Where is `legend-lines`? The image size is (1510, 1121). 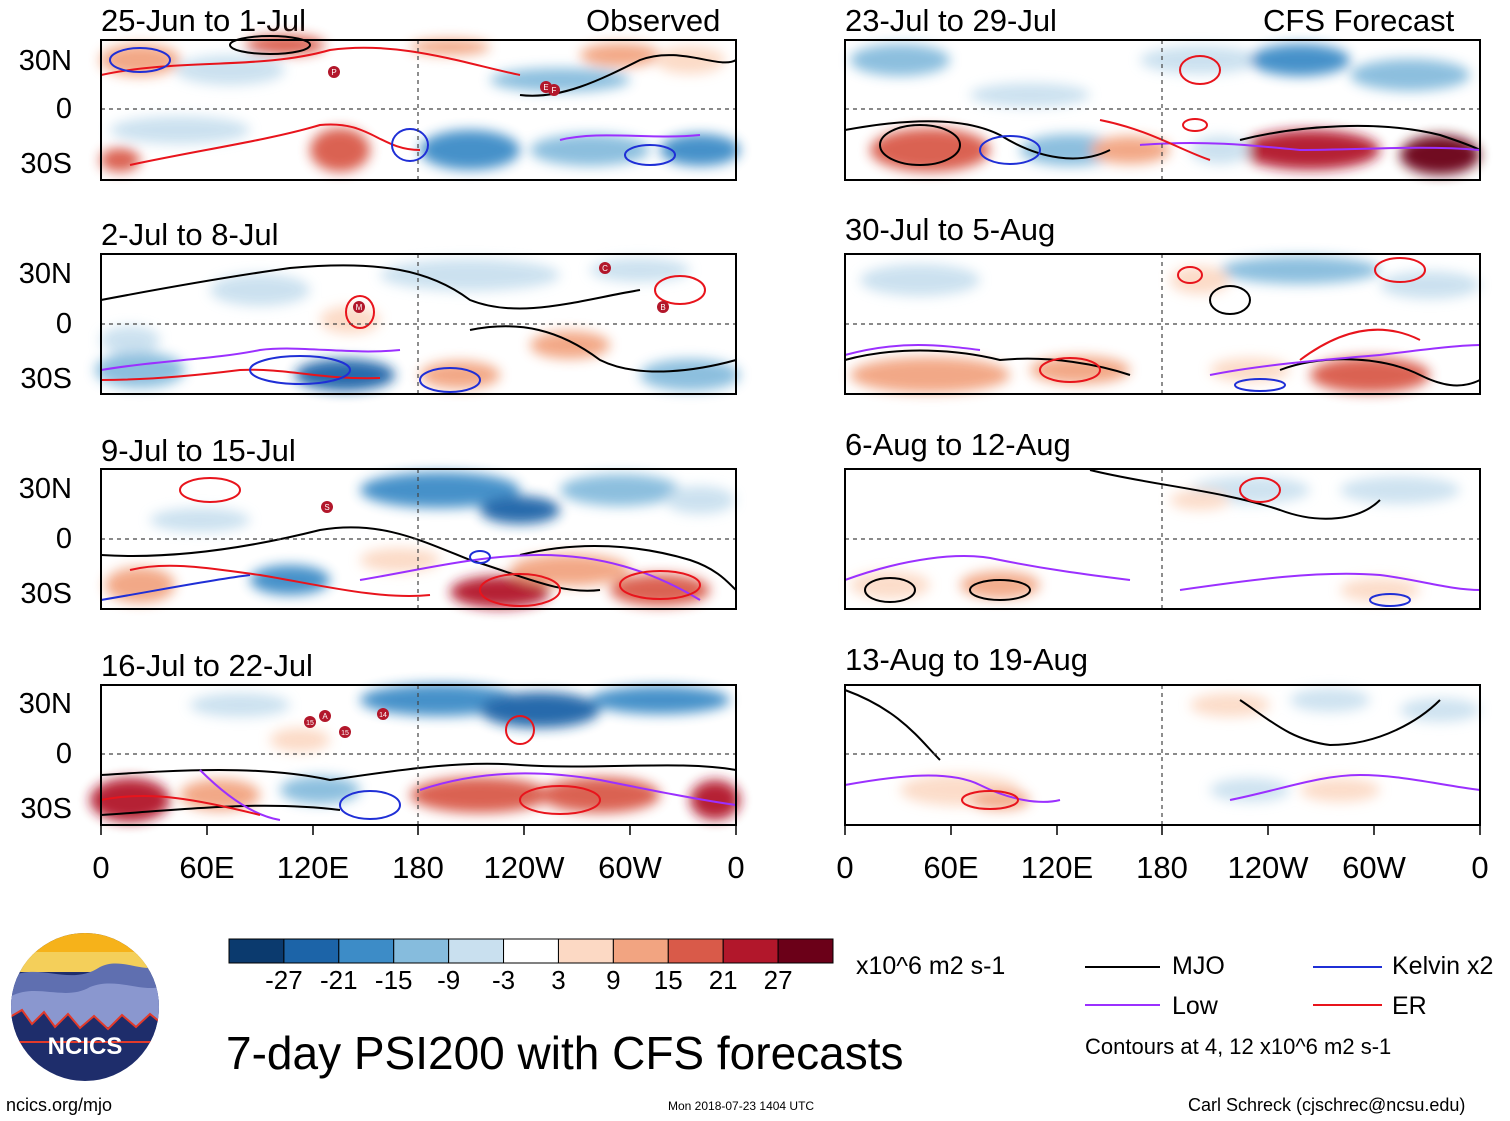 legend-lines is located at coordinates (1233, 986).